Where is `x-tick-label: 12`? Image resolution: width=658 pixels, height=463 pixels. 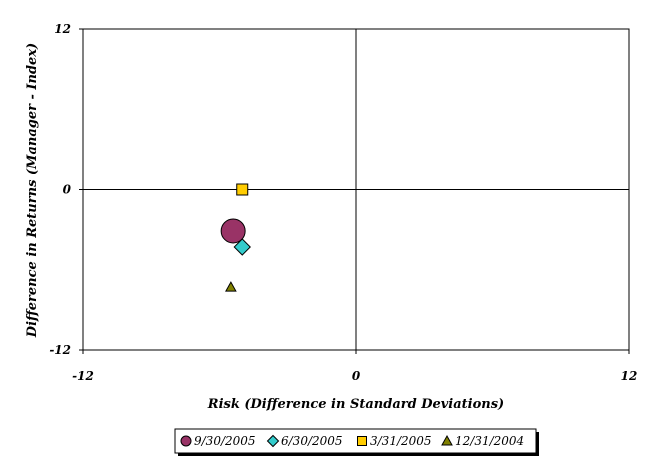
x-tick-label: 12 is located at coordinates (629, 376).